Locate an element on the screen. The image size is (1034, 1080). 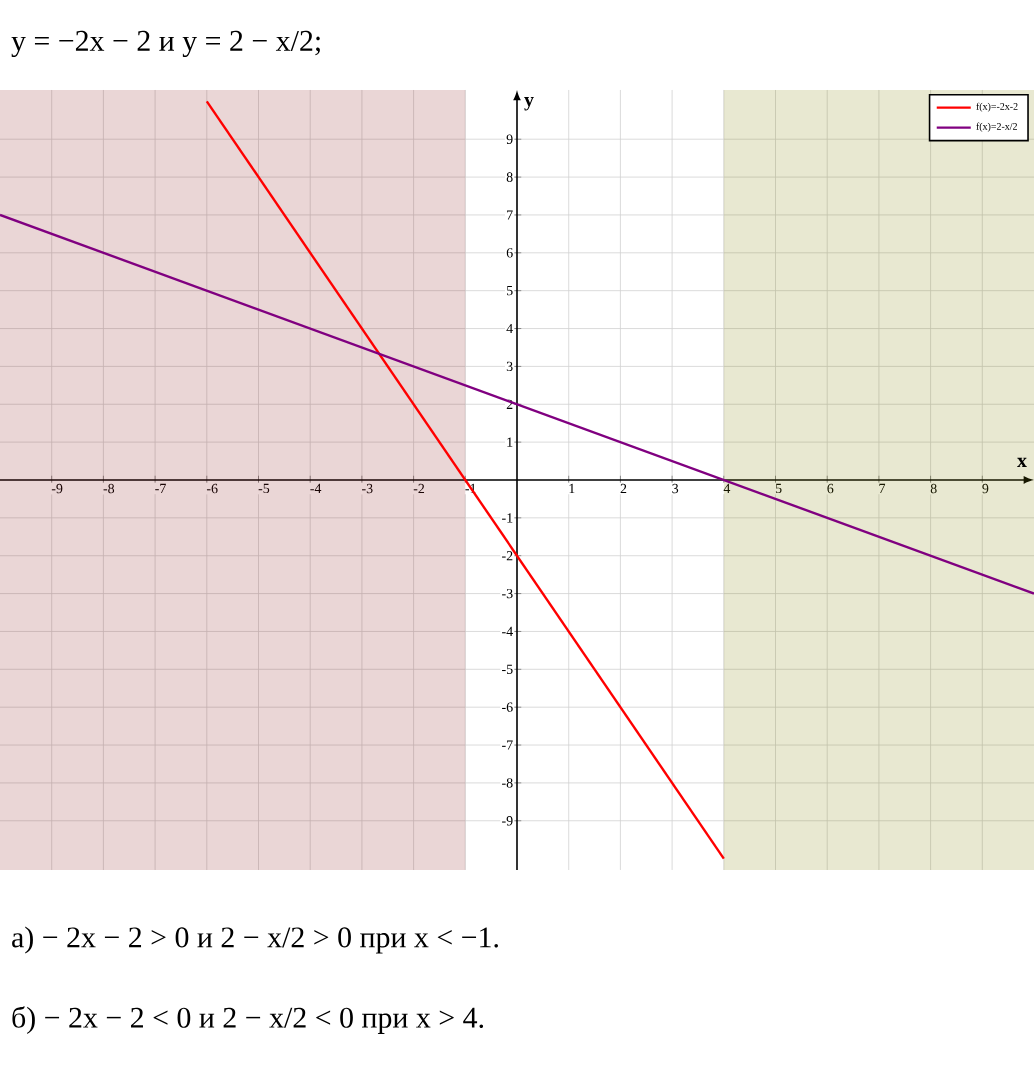
text: б) − 2x − 2 < 0 и 2 − x/2 < 0 при x > 4. is located at coordinates (248, 1020).